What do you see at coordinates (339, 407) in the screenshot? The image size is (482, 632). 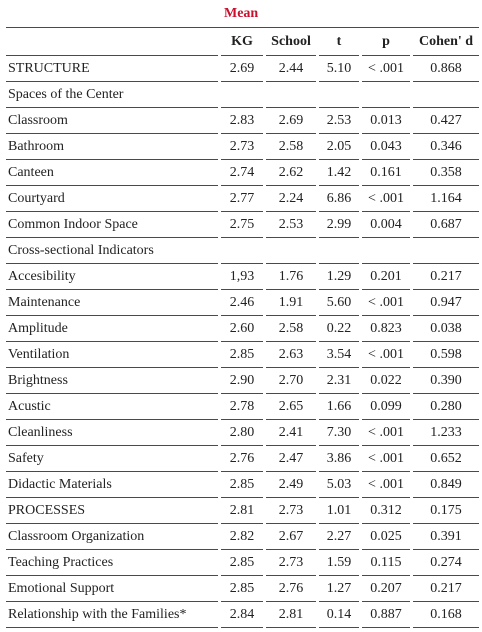 I see `cell: 1.66` at bounding box center [339, 407].